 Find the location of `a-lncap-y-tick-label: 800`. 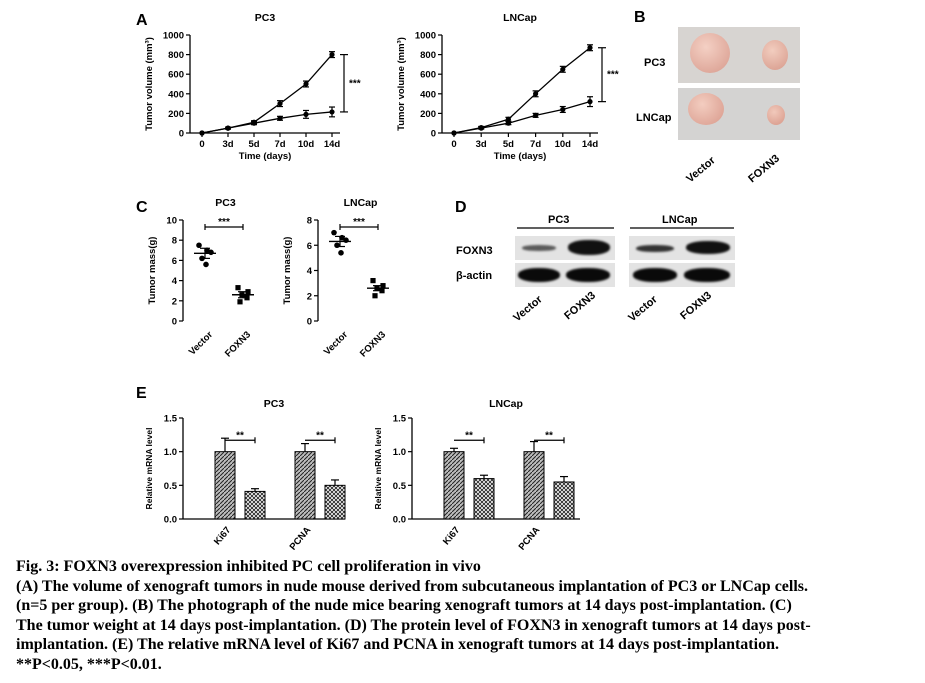

a-lncap-y-tick-label: 800 is located at coordinates (428, 55).